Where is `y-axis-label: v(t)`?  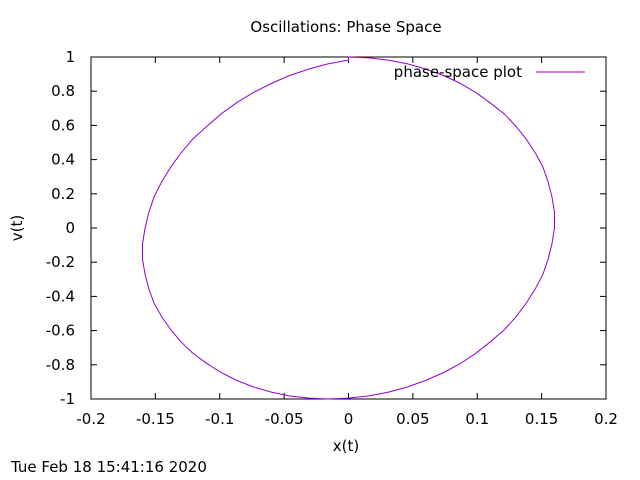 y-axis-label: v(t) is located at coordinates (17, 228).